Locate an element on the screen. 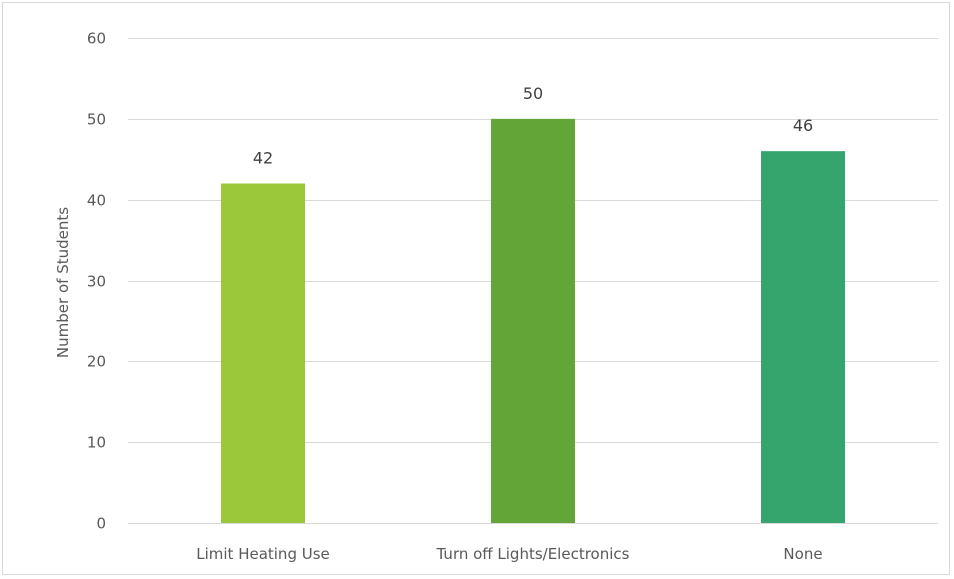  data-labels: 42 50 46 is located at coordinates (533, 126).